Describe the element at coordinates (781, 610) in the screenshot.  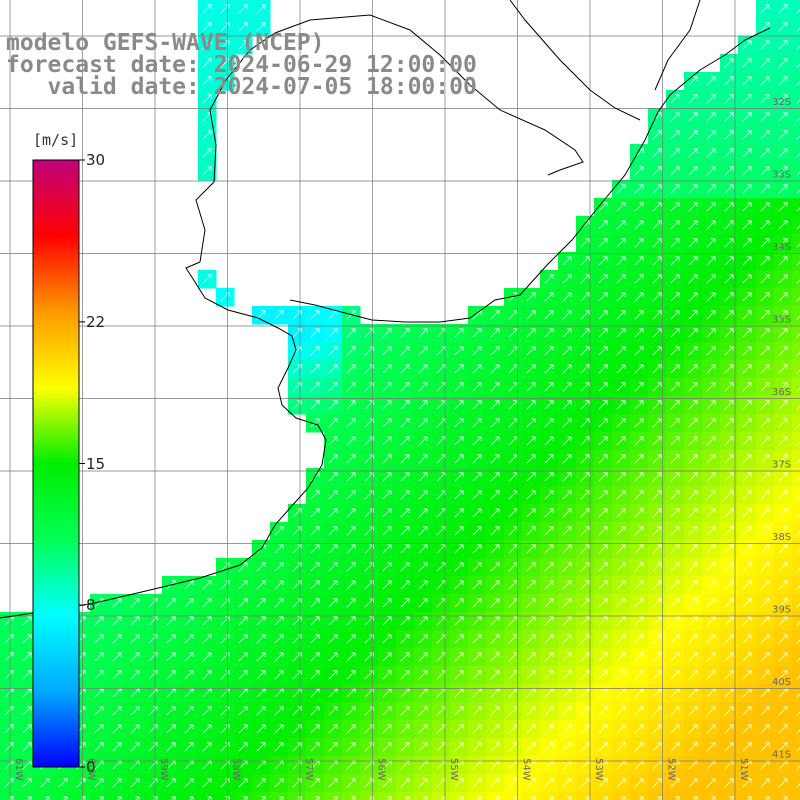
I see `latitude-label: 39S` at that location.